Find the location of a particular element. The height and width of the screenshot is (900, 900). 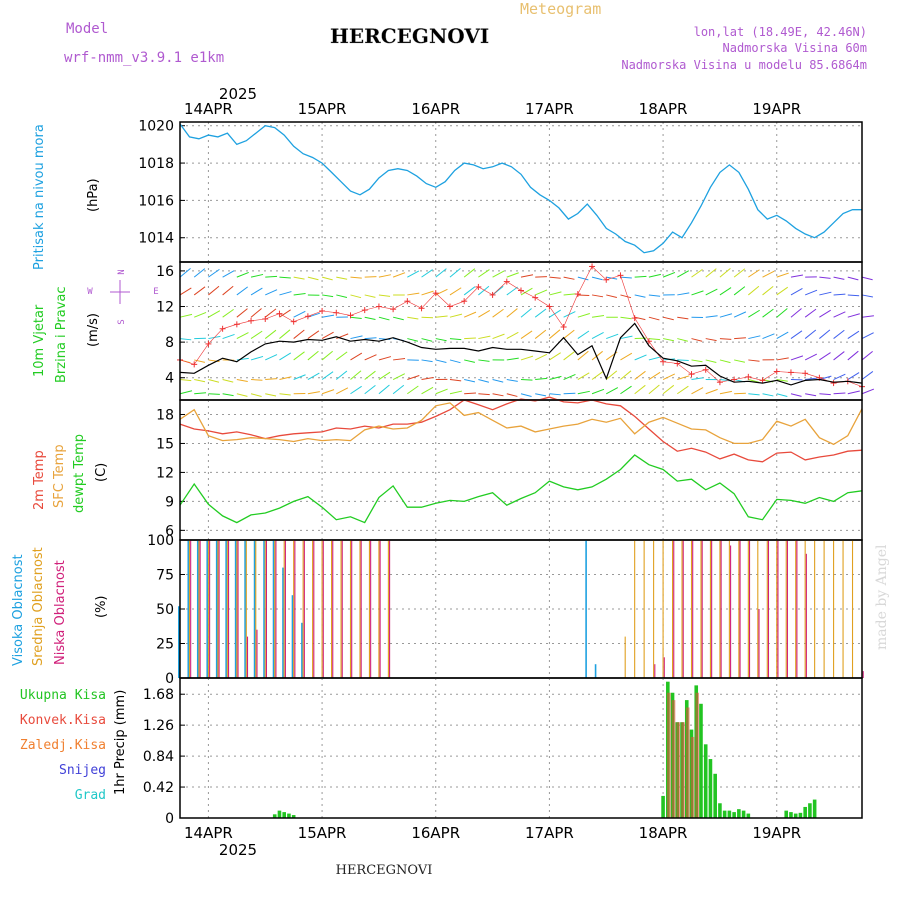

precip-unit: 1hr Precip (mm) is located at coordinates (120, 742).